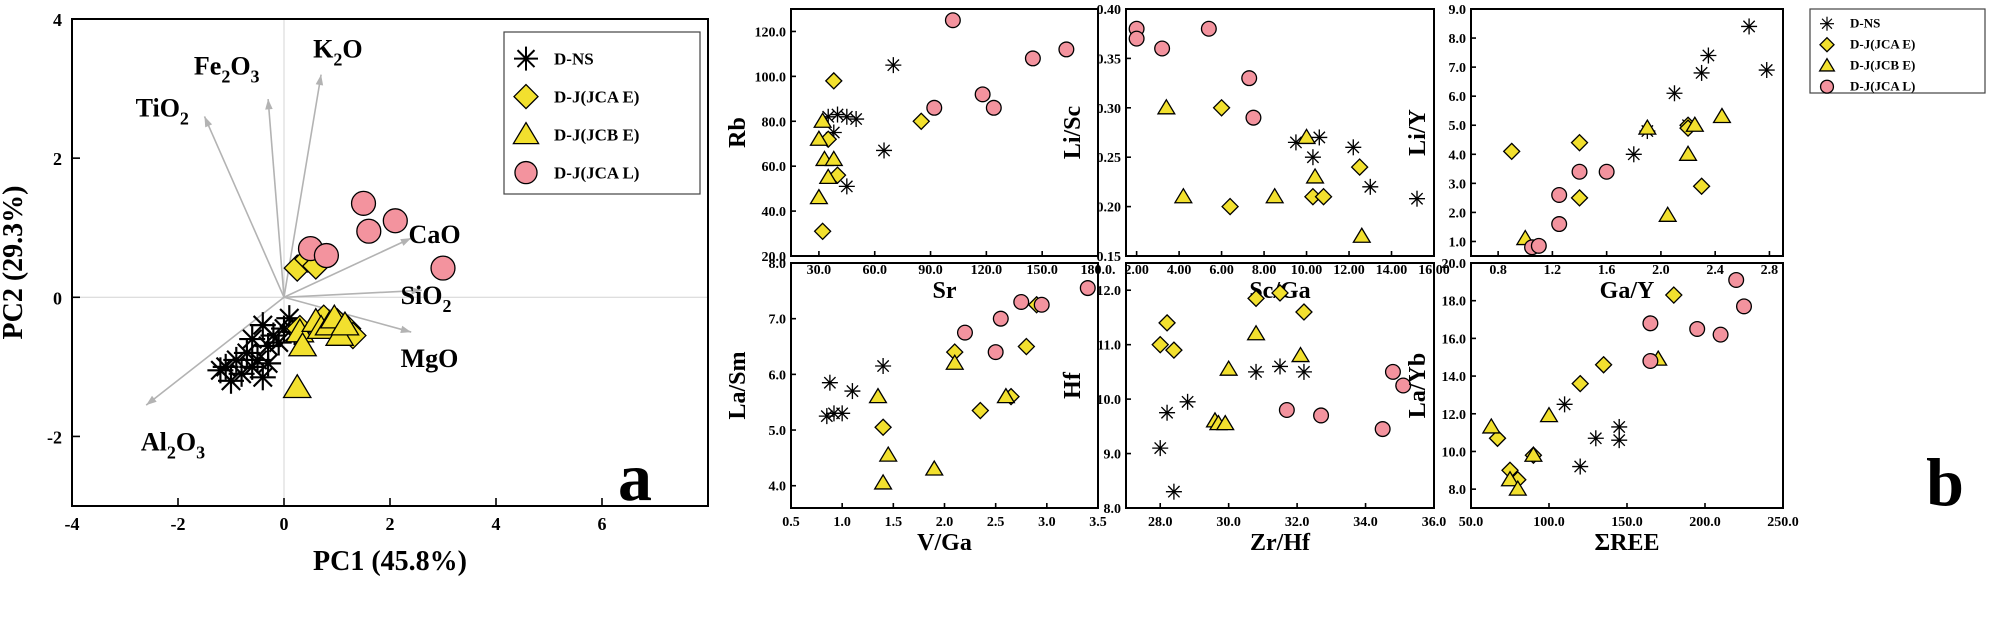 This screenshot has height=623, width=2000. Describe the element at coordinates (1882, 44) in the screenshot. I see `legend-label-jcae: D-J(JCA E)` at that location.